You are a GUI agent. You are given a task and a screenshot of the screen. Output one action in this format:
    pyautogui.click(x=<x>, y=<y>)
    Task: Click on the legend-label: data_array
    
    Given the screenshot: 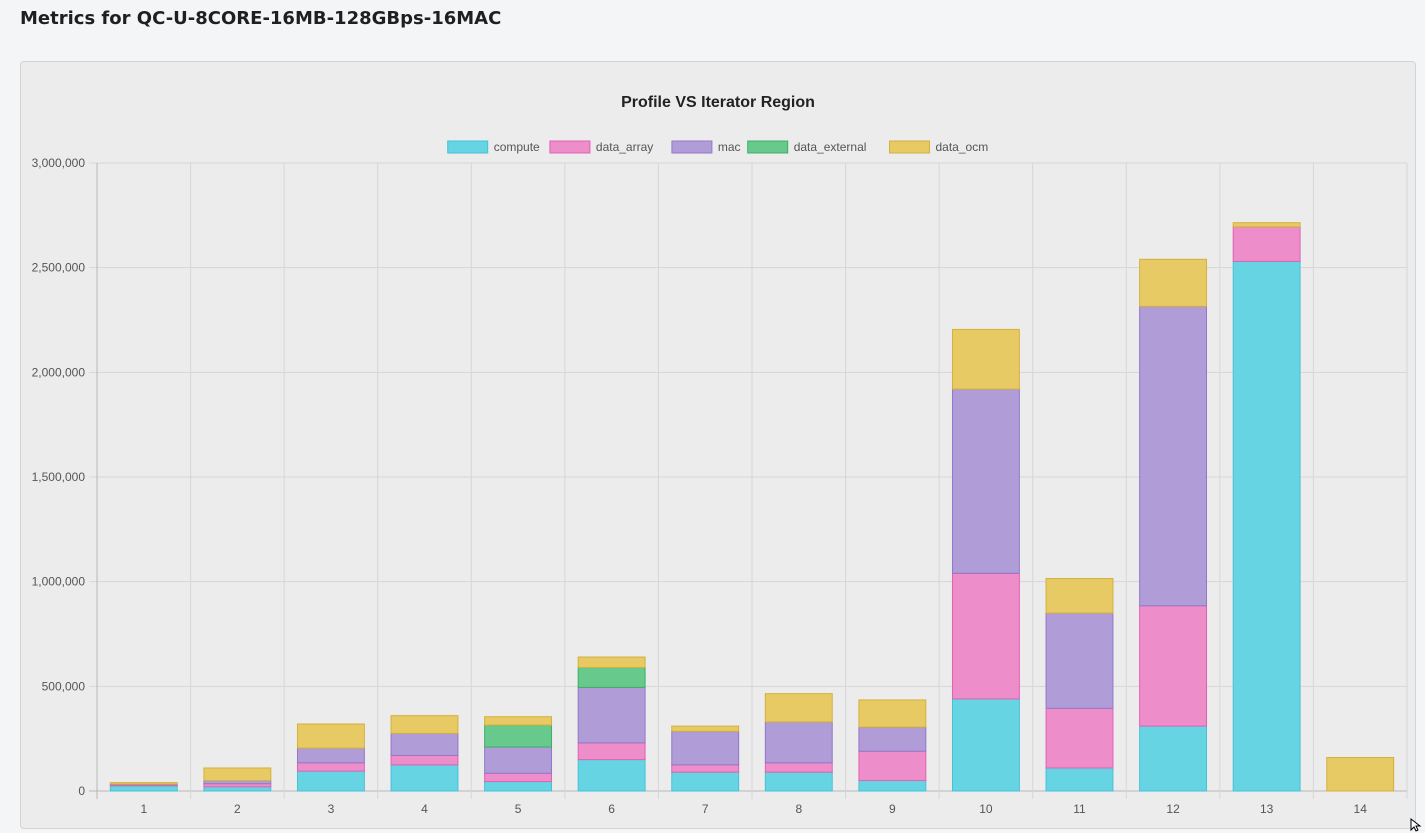 What is the action you would take?
    pyautogui.click(x=624, y=147)
    